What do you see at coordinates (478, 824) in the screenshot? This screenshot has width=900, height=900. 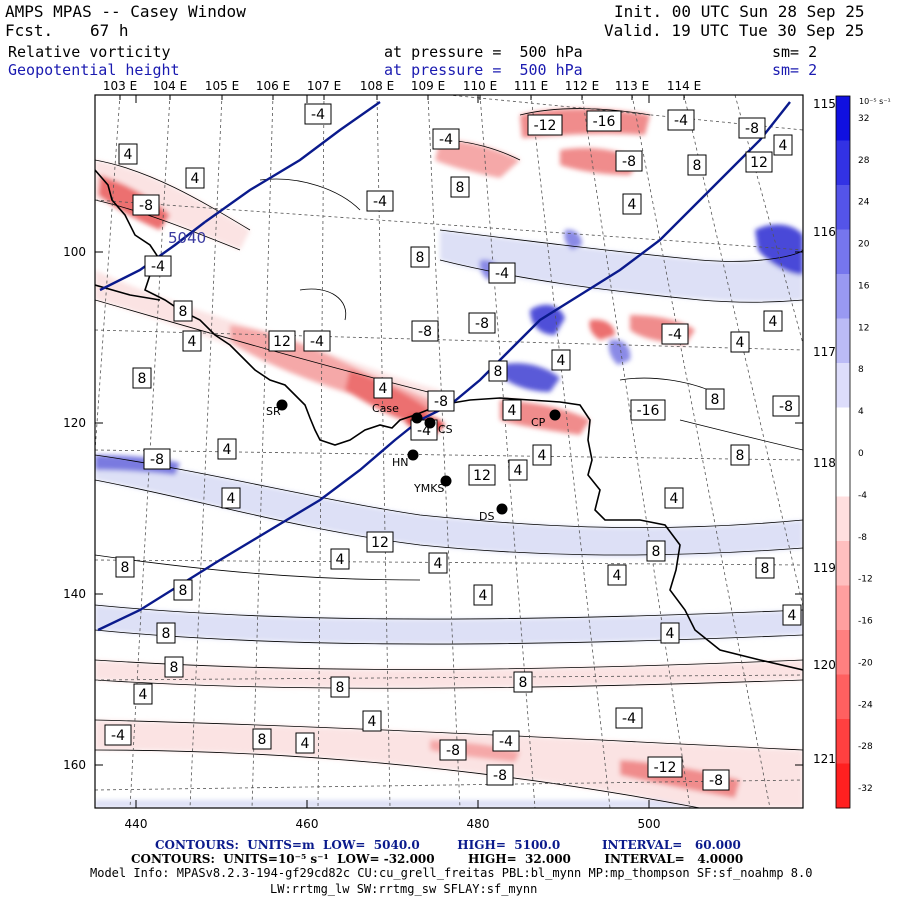 I see `bottom-tick-label: 480` at bounding box center [478, 824].